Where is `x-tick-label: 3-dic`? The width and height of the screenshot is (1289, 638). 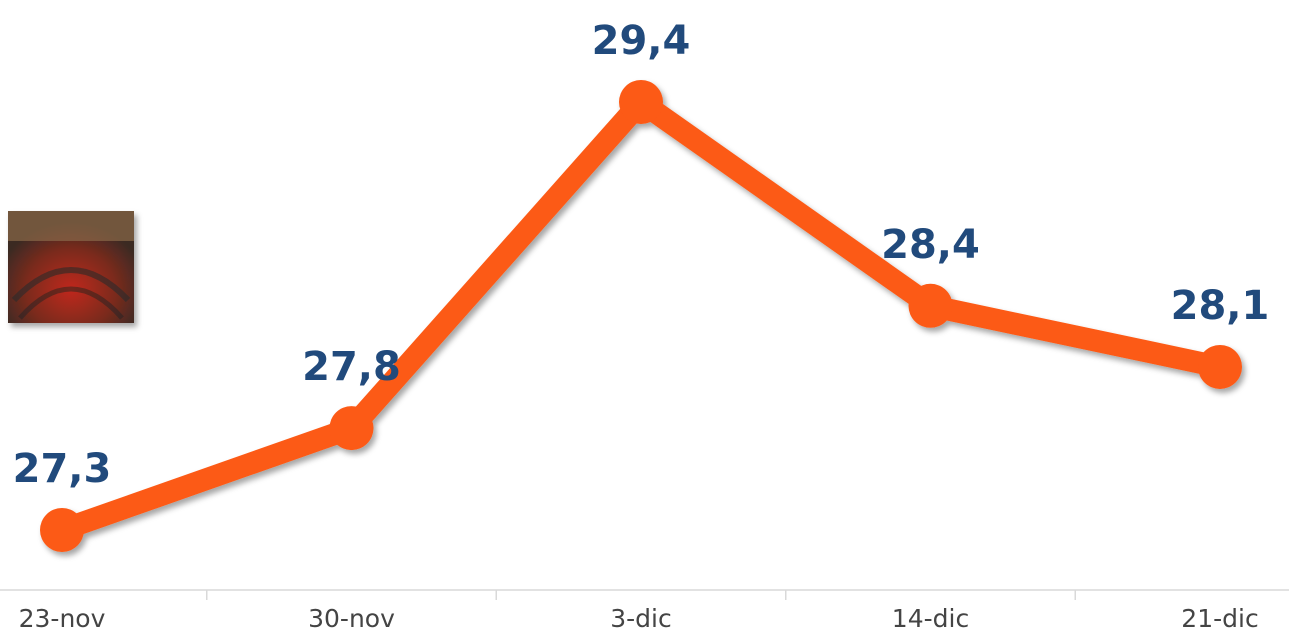 x-tick-label: 3-dic is located at coordinates (641, 618).